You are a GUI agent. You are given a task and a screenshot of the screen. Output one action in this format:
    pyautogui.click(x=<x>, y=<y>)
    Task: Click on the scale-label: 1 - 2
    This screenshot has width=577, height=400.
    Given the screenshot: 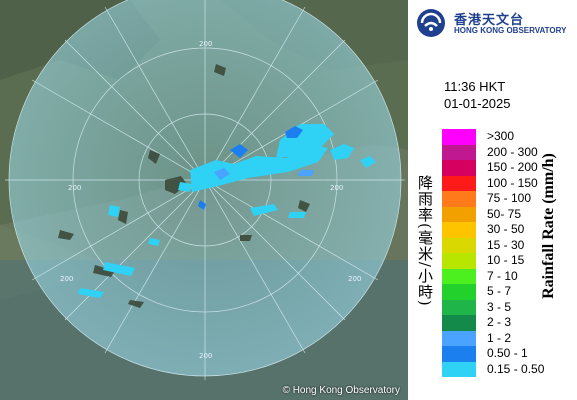 What is the action you would take?
    pyautogui.click(x=499, y=337)
    